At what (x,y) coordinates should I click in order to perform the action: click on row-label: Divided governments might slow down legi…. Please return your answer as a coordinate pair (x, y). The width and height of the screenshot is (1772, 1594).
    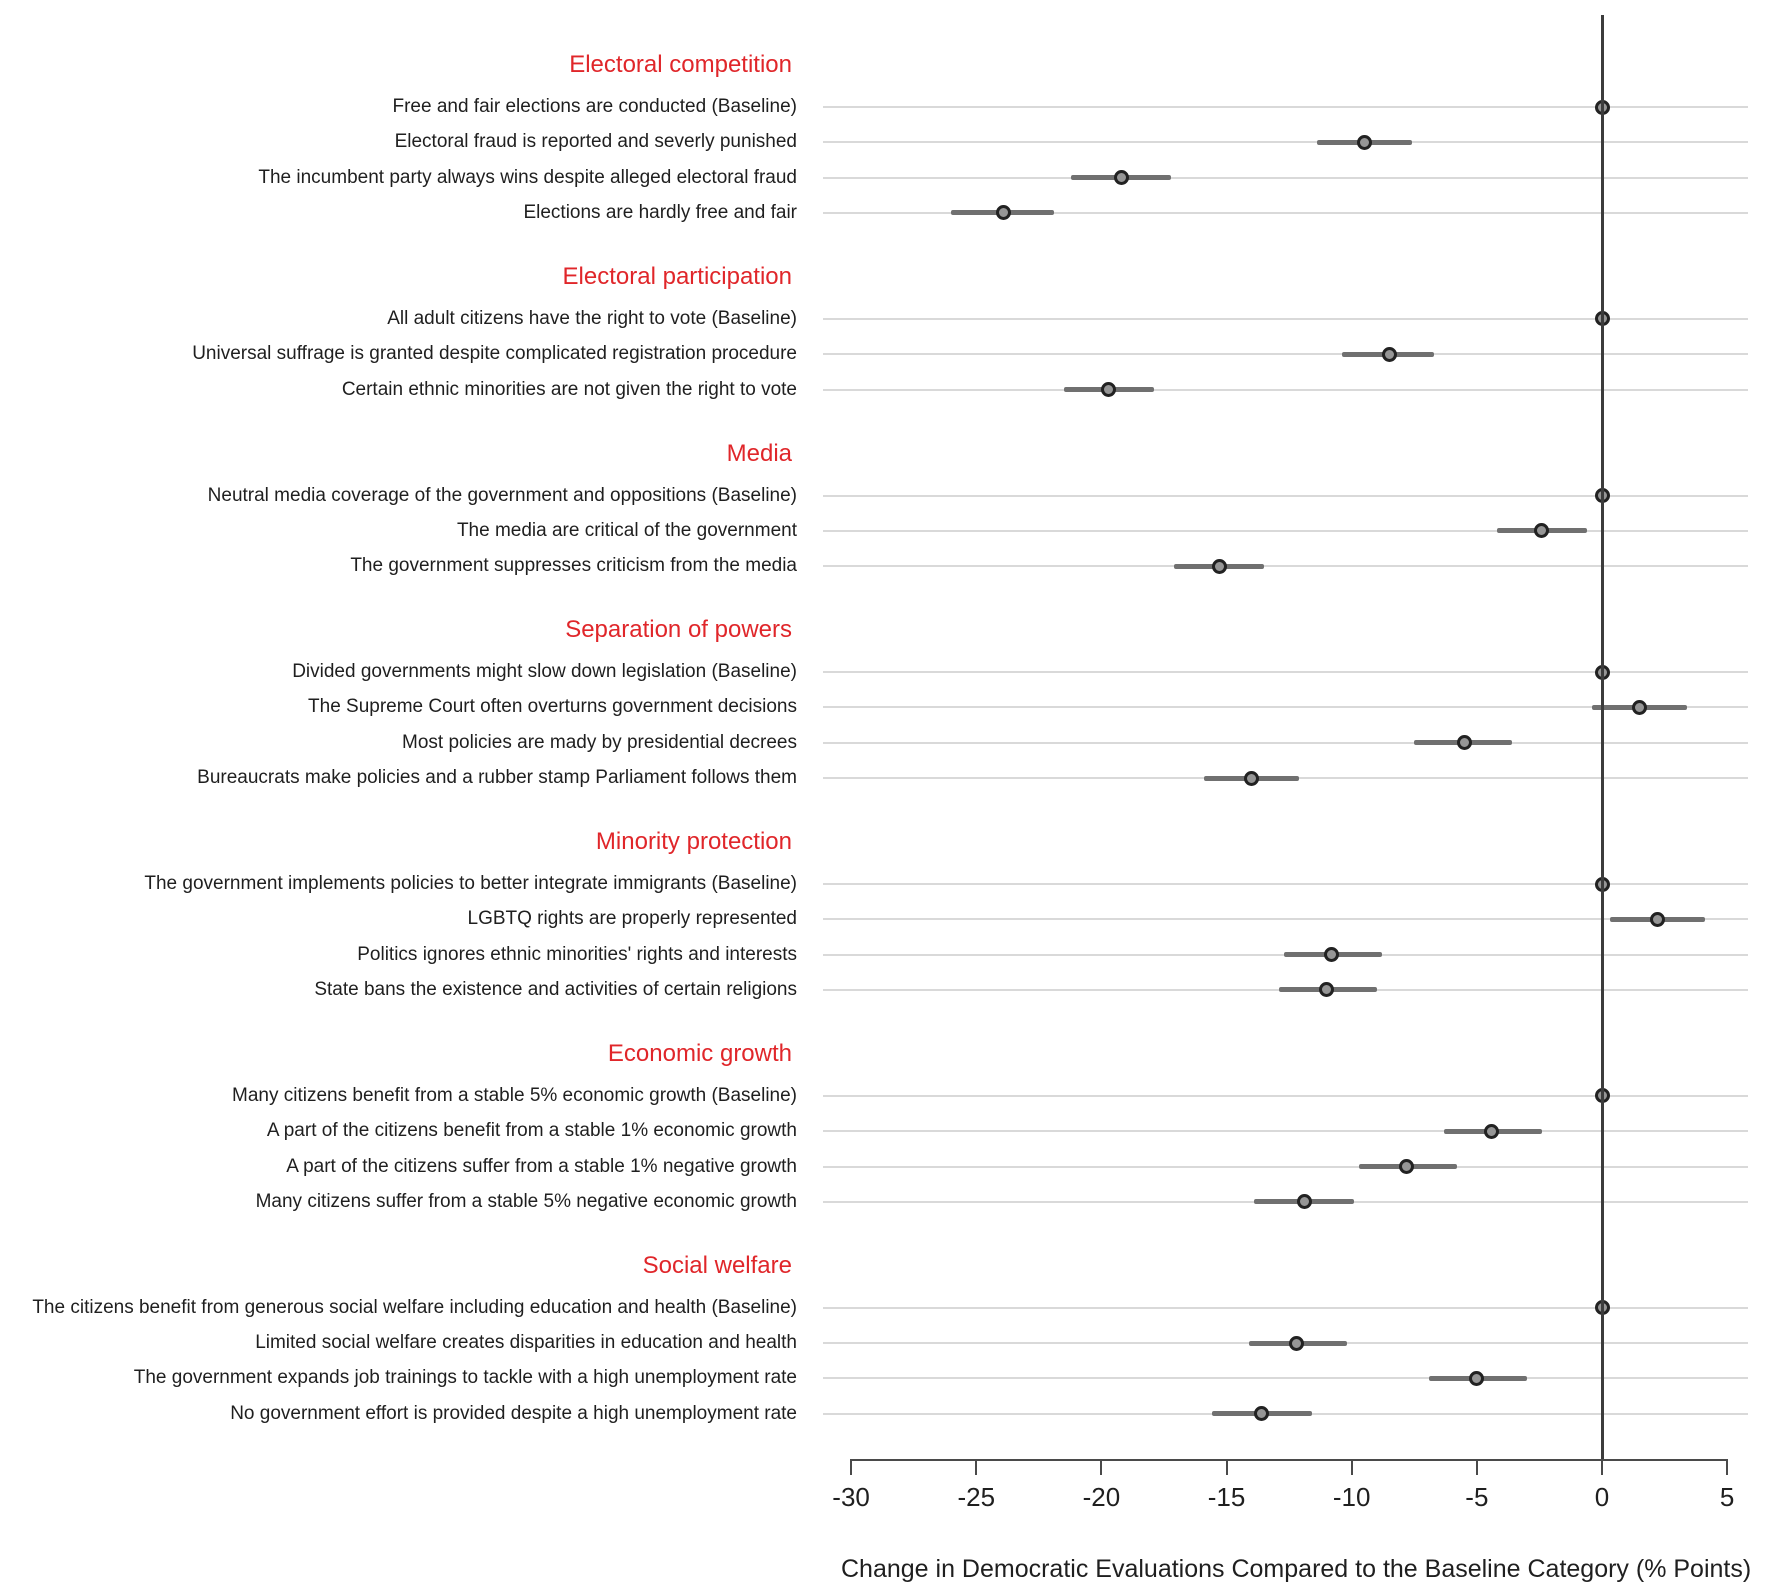
    Looking at the image, I should click on (544, 672).